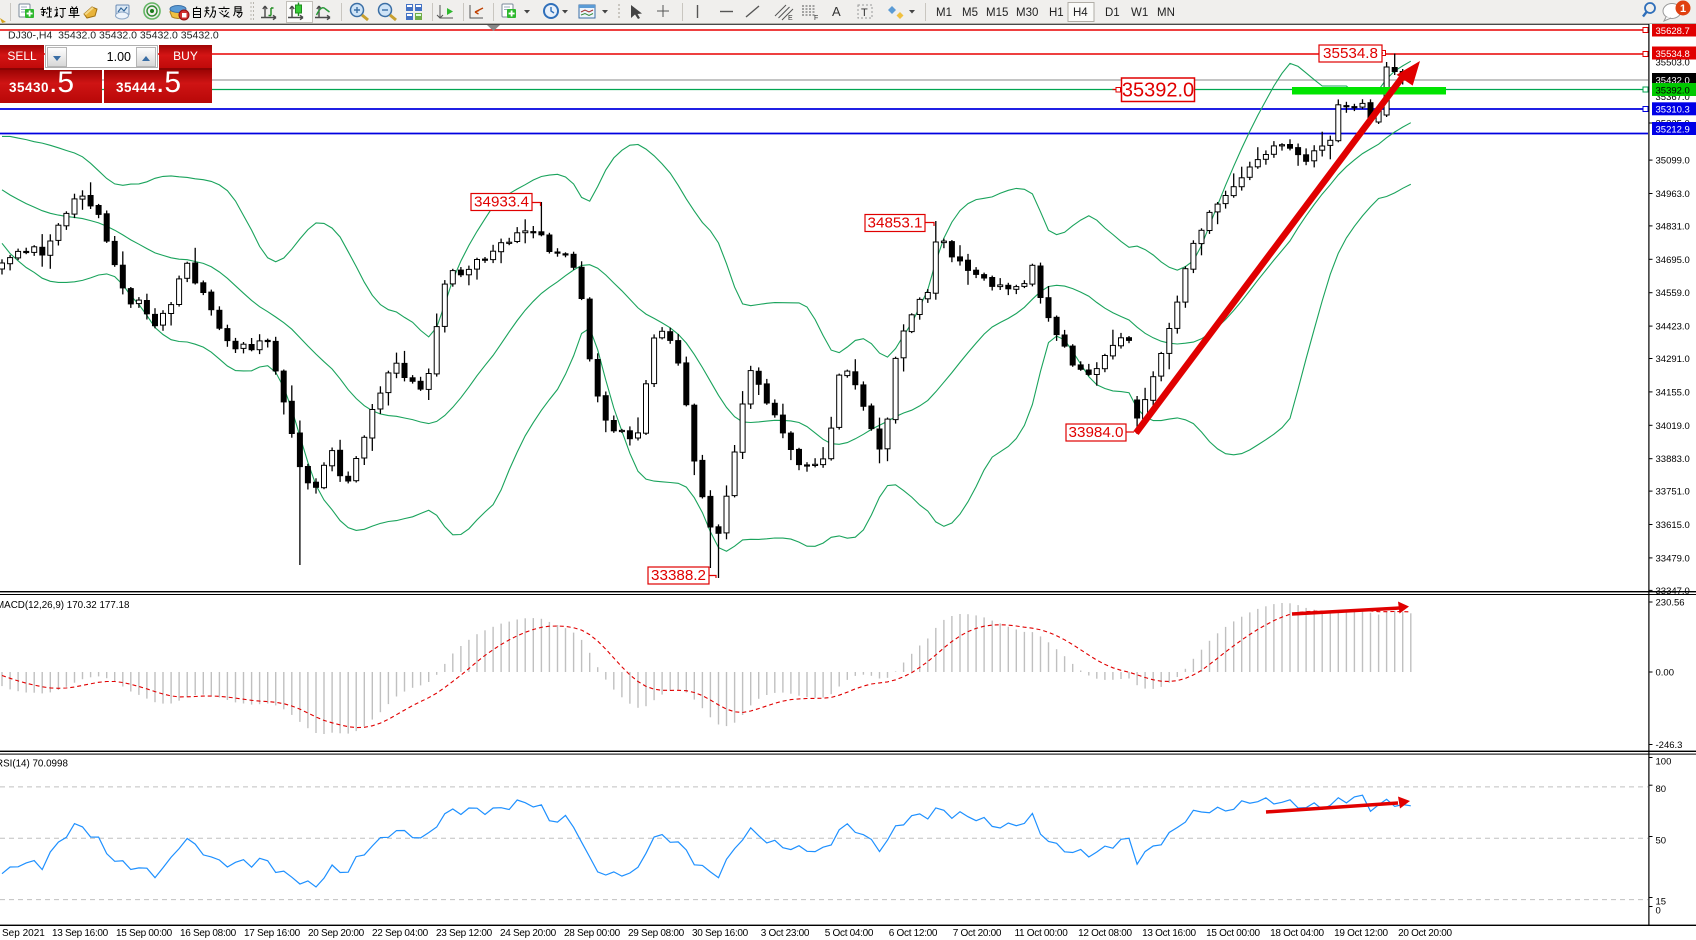 The height and width of the screenshot is (940, 1696). What do you see at coordinates (785, 933) in the screenshot?
I see `svg-text: 3 Oct 23:00` at bounding box center [785, 933].